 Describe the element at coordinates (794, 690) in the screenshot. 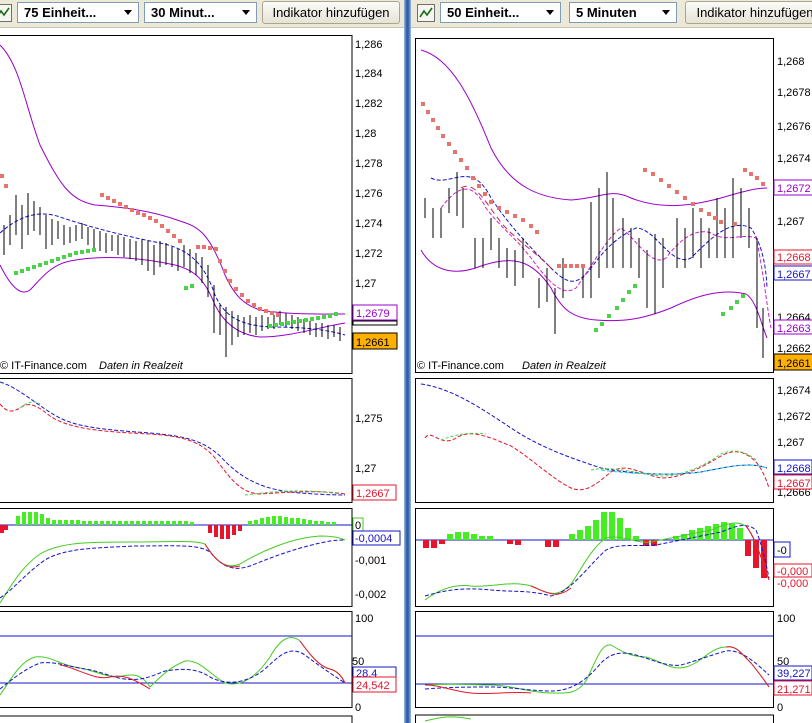

I see `stoch-tag-bottom: 21,271` at that location.